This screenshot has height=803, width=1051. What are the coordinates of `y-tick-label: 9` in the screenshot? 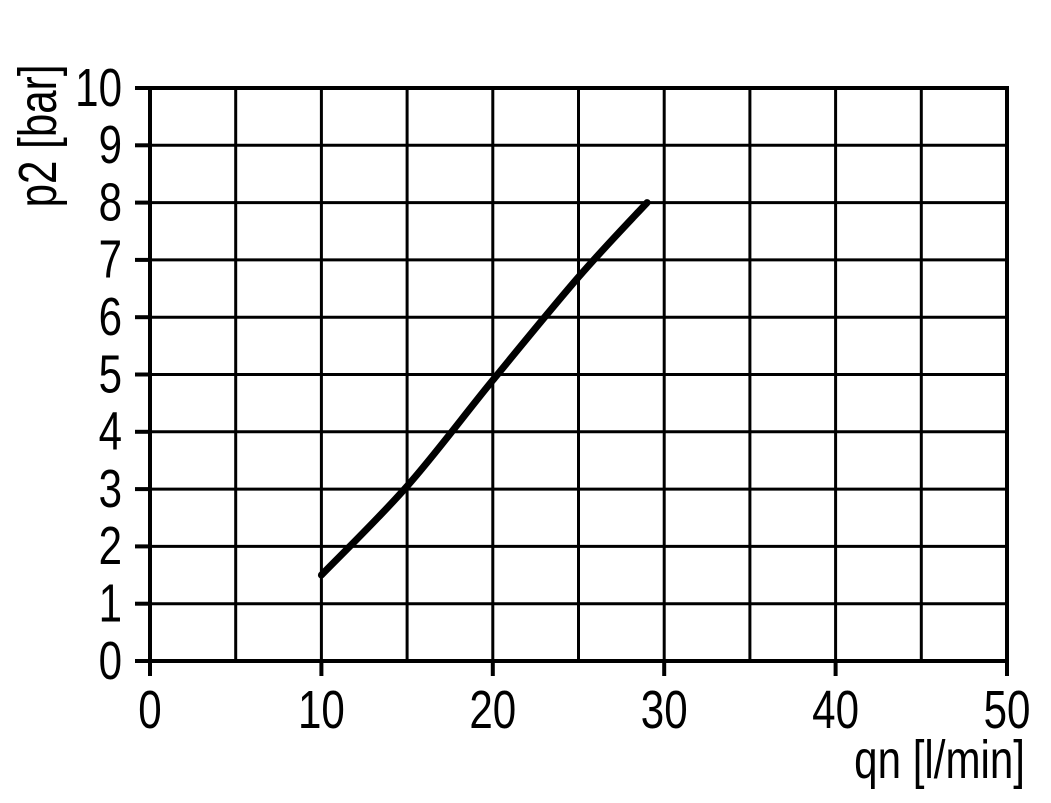 It's located at (110, 145).